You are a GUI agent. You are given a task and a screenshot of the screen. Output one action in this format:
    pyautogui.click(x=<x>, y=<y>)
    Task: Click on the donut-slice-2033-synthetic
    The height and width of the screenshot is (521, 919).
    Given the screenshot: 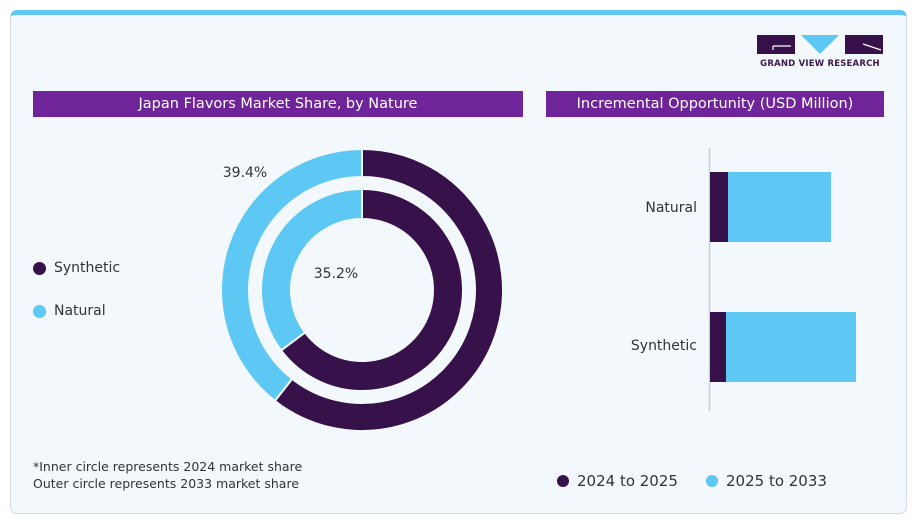 What is the action you would take?
    pyautogui.click(x=388, y=289)
    